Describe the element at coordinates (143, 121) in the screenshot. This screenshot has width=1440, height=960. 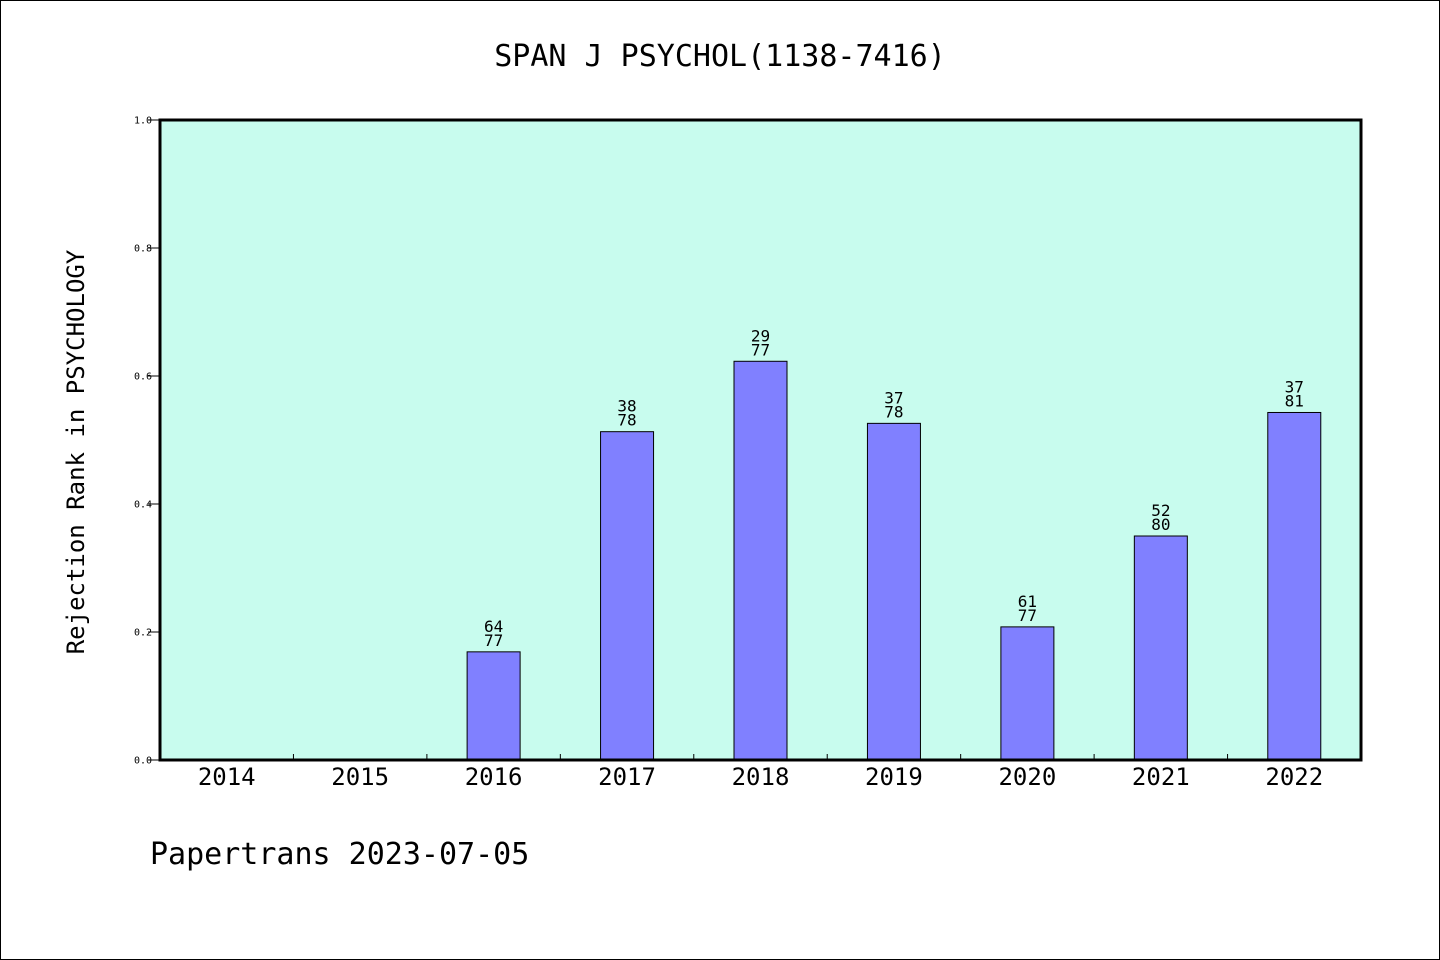
I see `y-tick-label: 1.0` at that location.